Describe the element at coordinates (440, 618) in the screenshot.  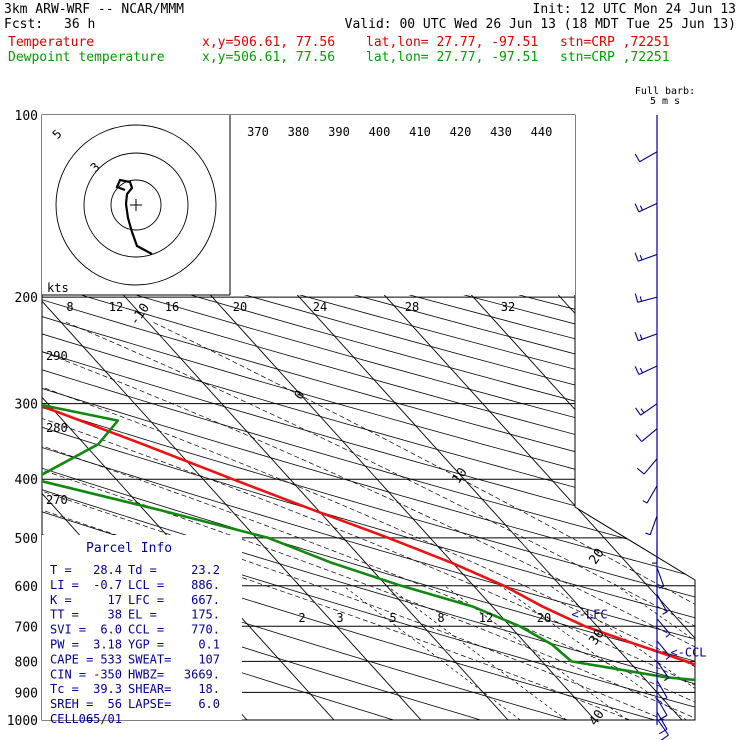
I see `mixing-ratio-tick-label: 8` at that location.